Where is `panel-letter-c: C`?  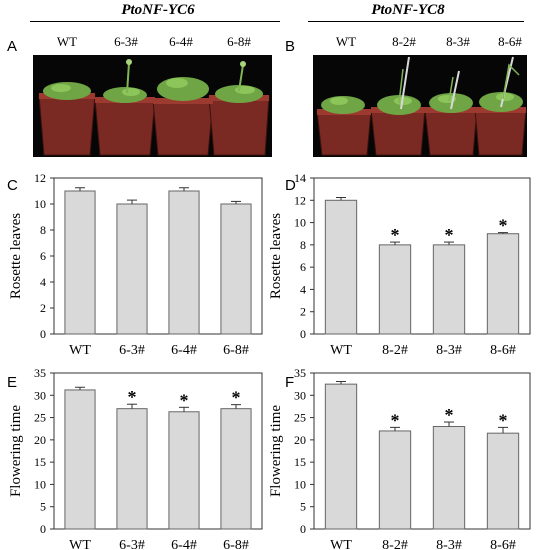
panel-letter-c: C is located at coordinates (12, 185).